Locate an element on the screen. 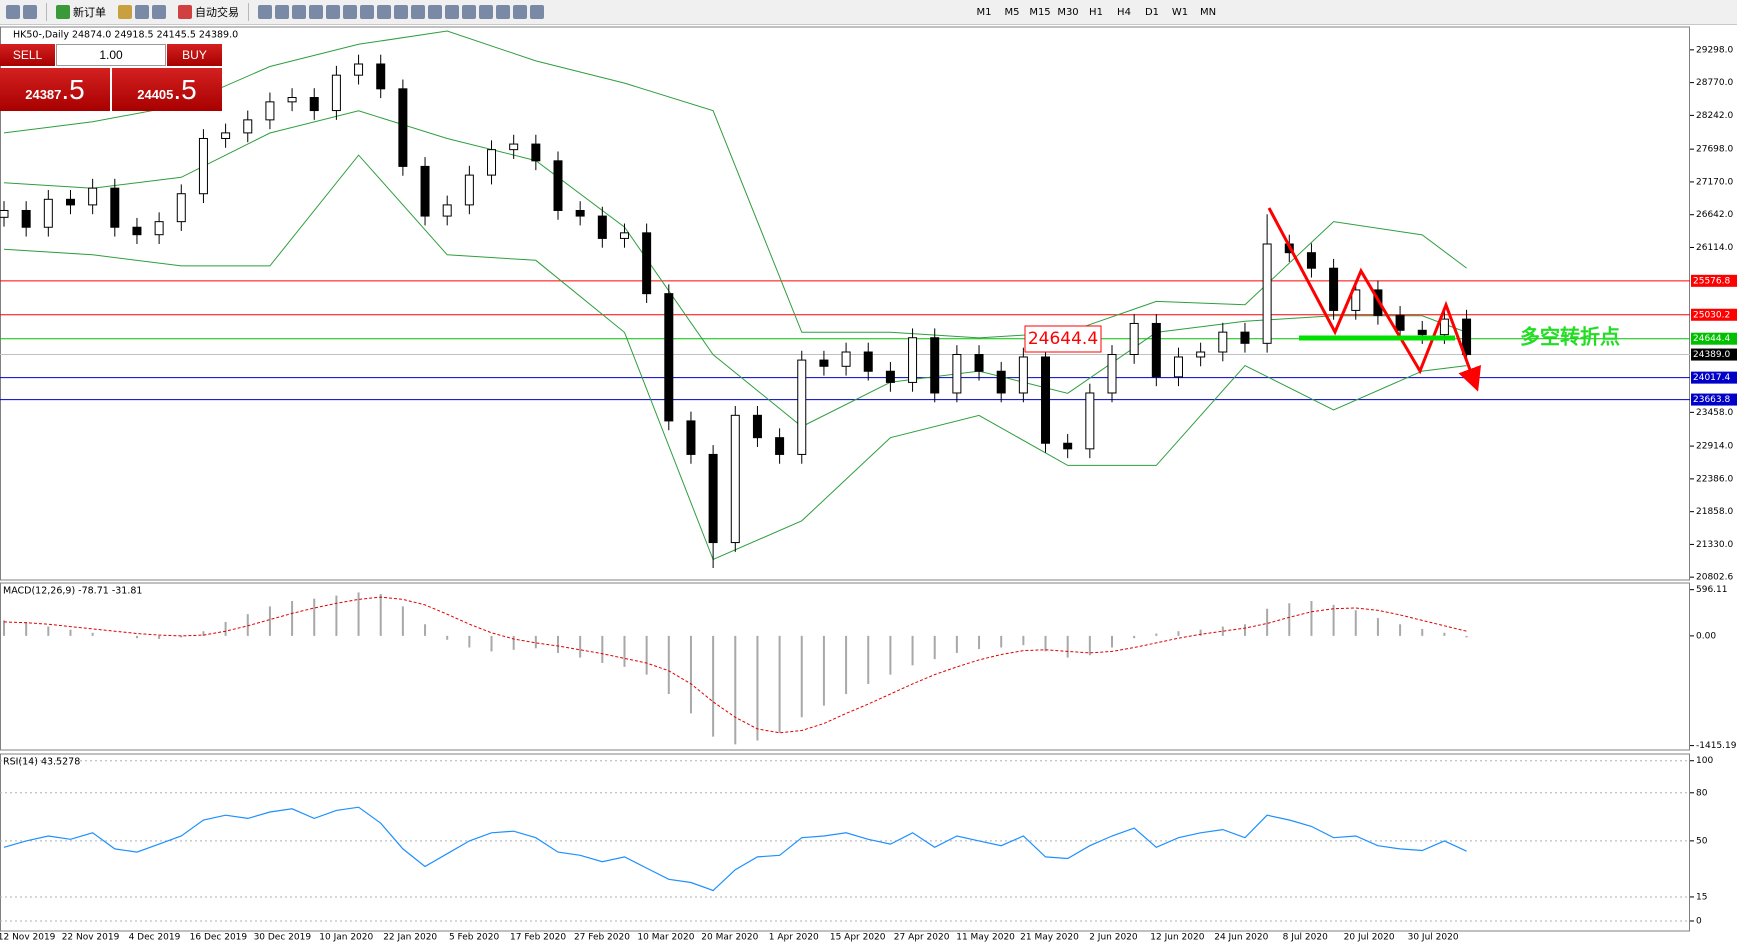  x-tick-label: 30 Dec 2019 is located at coordinates (283, 938).